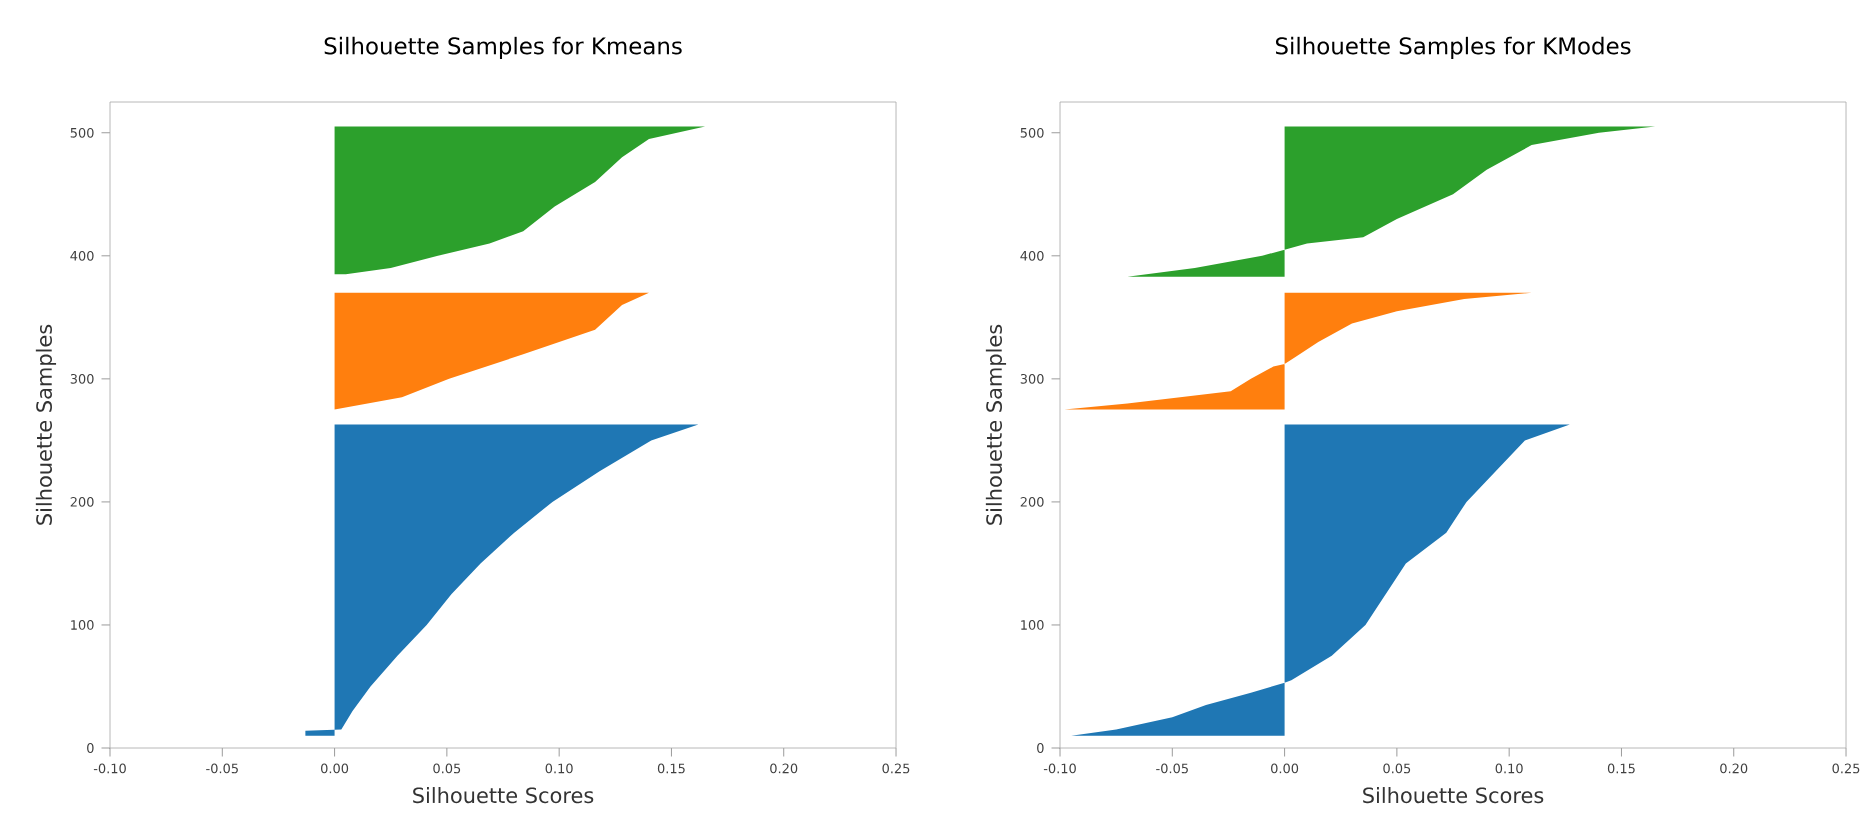 This screenshot has height=836, width=1864. What do you see at coordinates (503, 47) in the screenshot?
I see `chart-title: Silhouette Samples for Kmeans` at bounding box center [503, 47].